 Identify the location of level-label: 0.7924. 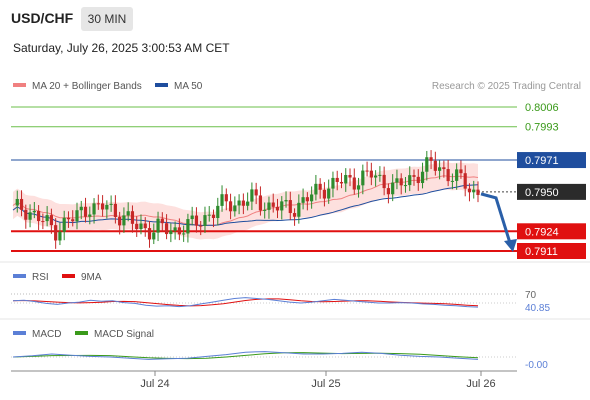
(542, 232).